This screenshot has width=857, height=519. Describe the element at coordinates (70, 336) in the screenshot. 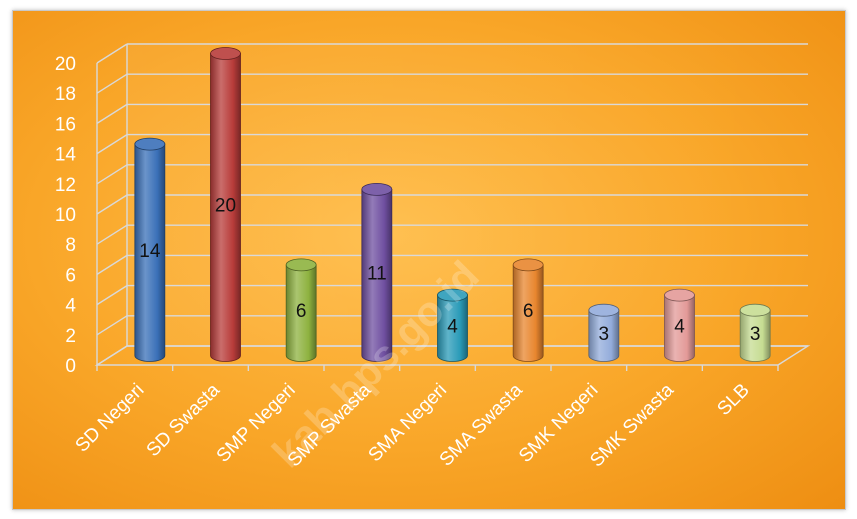

I see `y-tick-label: 2` at that location.